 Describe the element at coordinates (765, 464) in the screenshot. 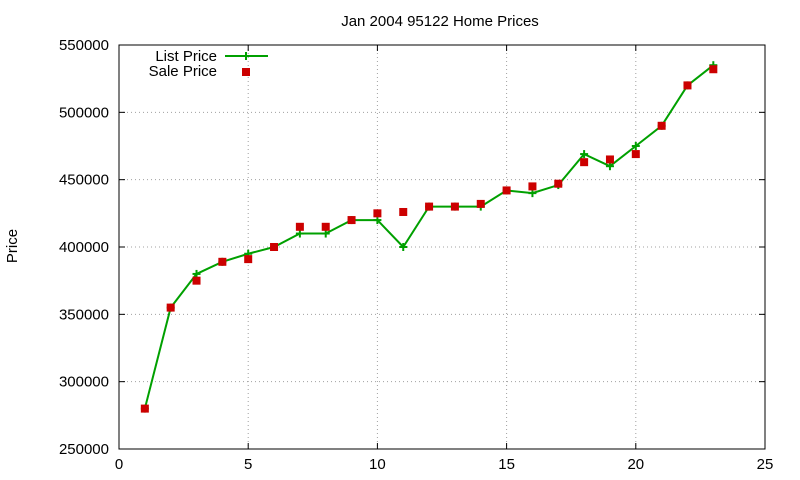

I see `x-tick-label: 25` at that location.